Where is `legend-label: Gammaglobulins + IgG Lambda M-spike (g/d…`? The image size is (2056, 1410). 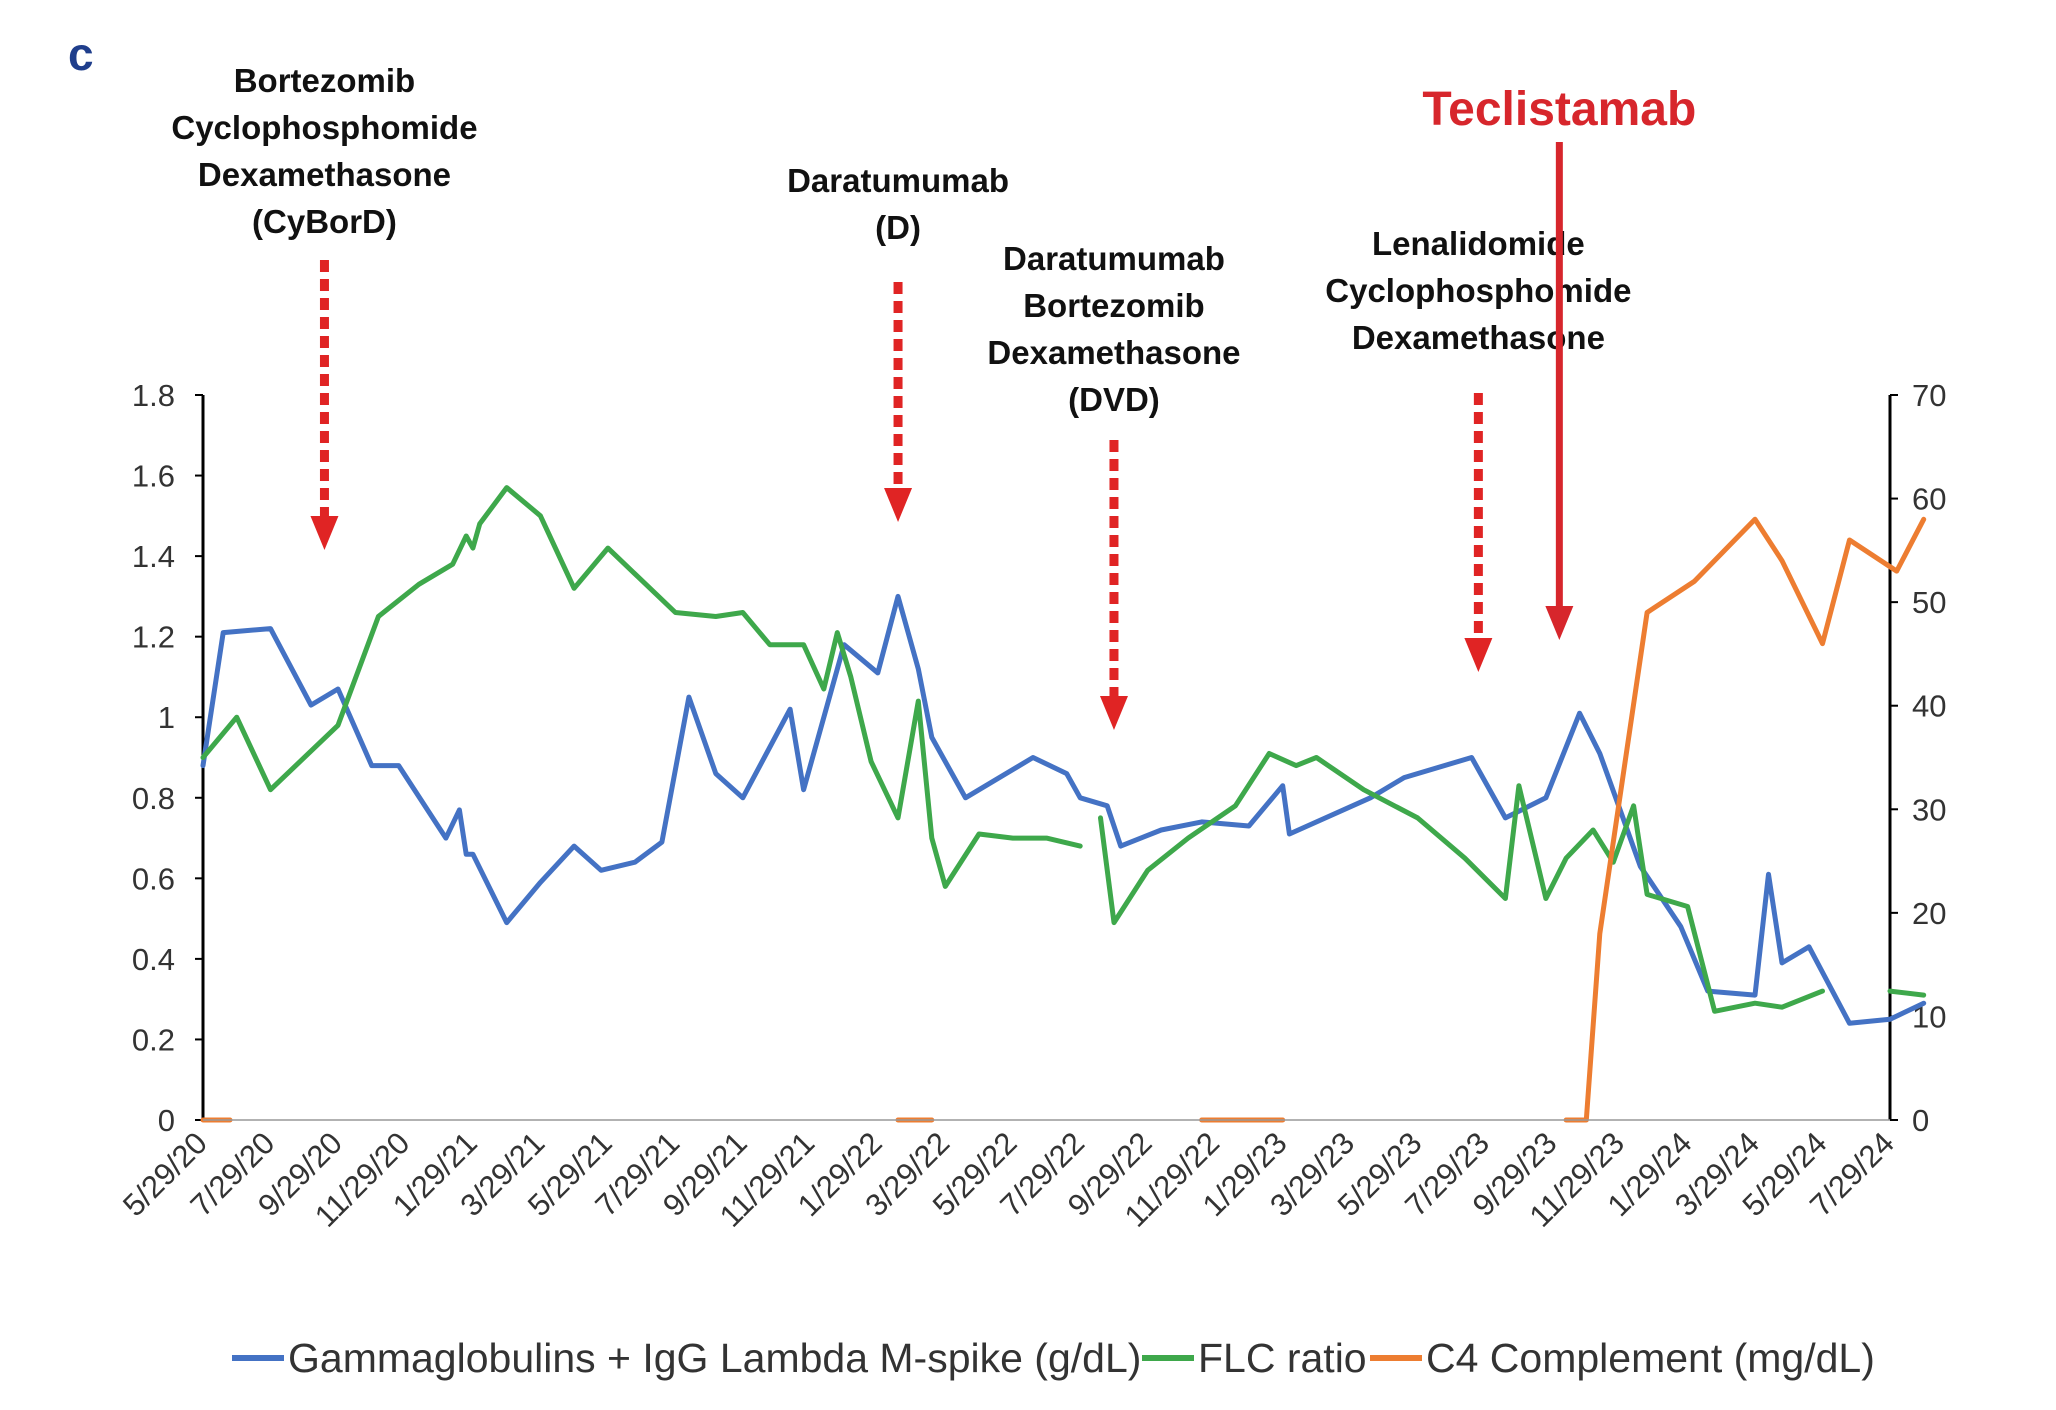
legend-label: Gammaglobulins + IgG Lambda M-spike (g/d… is located at coordinates (714, 1358).